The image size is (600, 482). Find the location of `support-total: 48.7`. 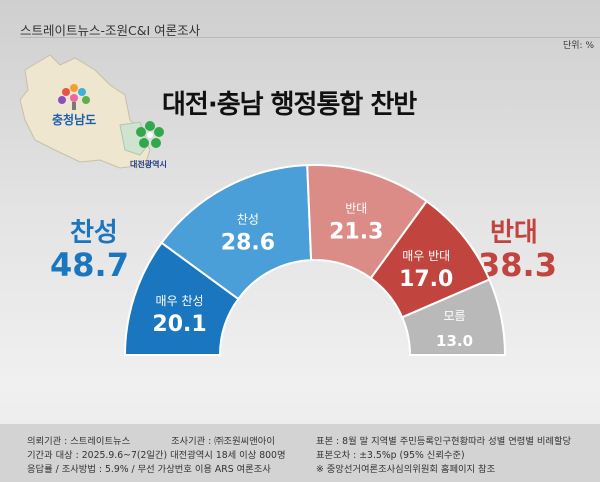

support-total: 48.7 is located at coordinates (89, 265).